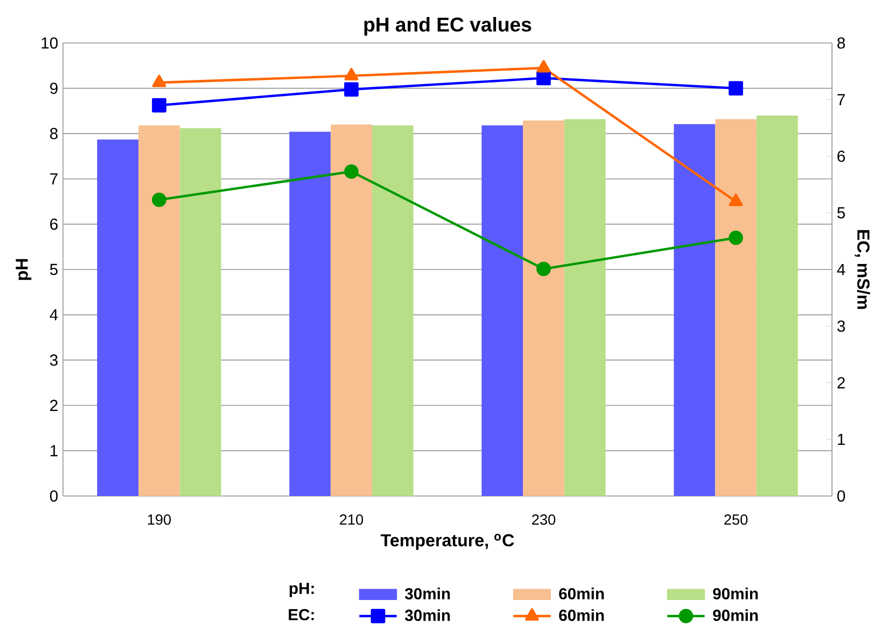 This screenshot has height=630, width=896. What do you see at coordinates (54, 178) in the screenshot?
I see `y-tick-label: 7` at bounding box center [54, 178].